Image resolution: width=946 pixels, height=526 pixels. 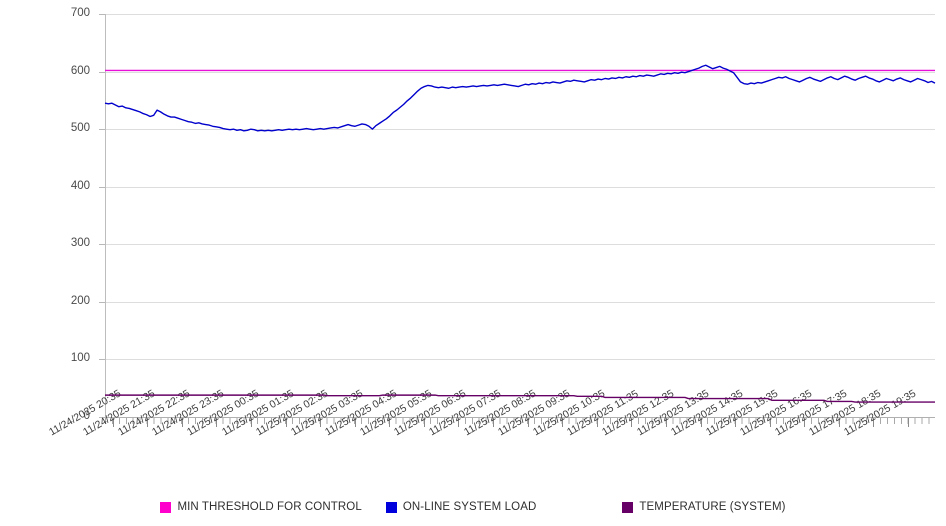 What do you see at coordinates (628, 507) in the screenshot?
I see `legend-swatch-temperature-system` at bounding box center [628, 507].